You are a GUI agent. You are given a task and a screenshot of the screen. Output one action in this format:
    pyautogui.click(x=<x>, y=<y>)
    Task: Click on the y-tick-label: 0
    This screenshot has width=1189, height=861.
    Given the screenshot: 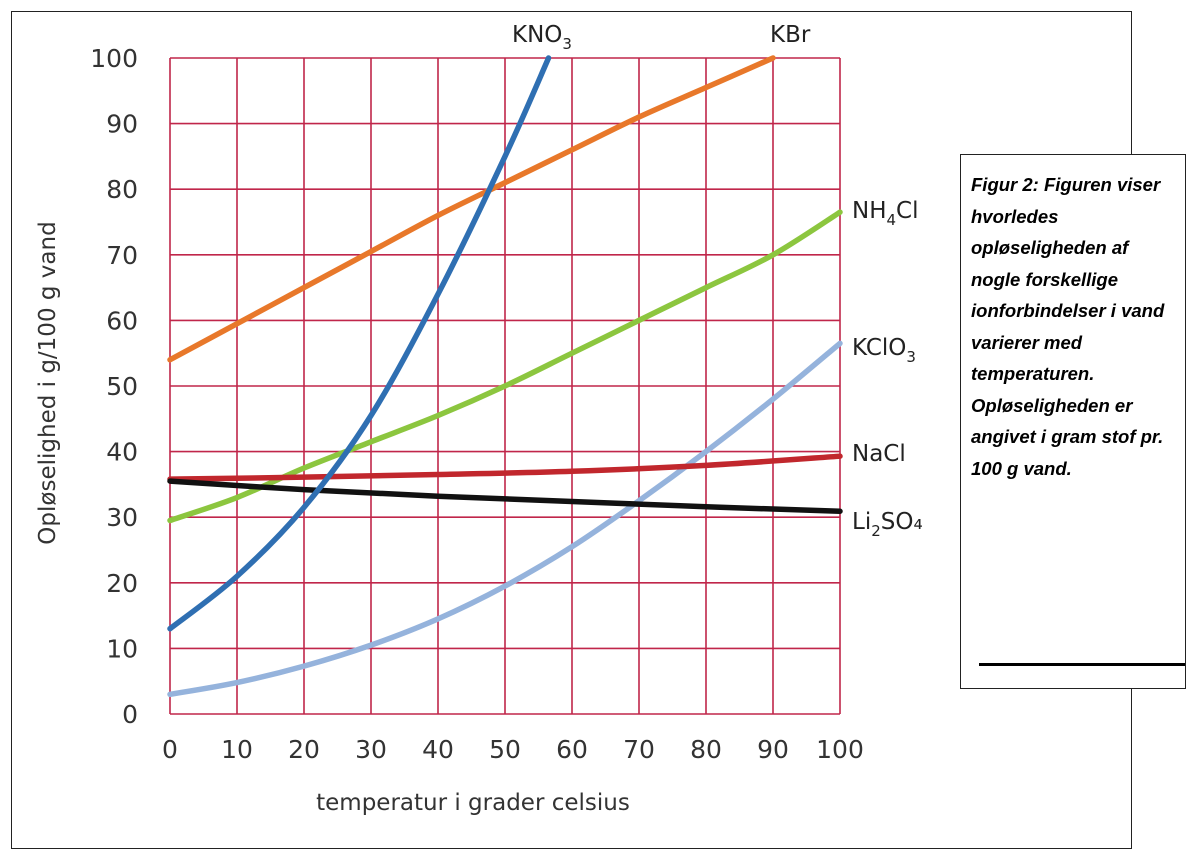 What is the action you would take?
    pyautogui.click(x=130, y=714)
    